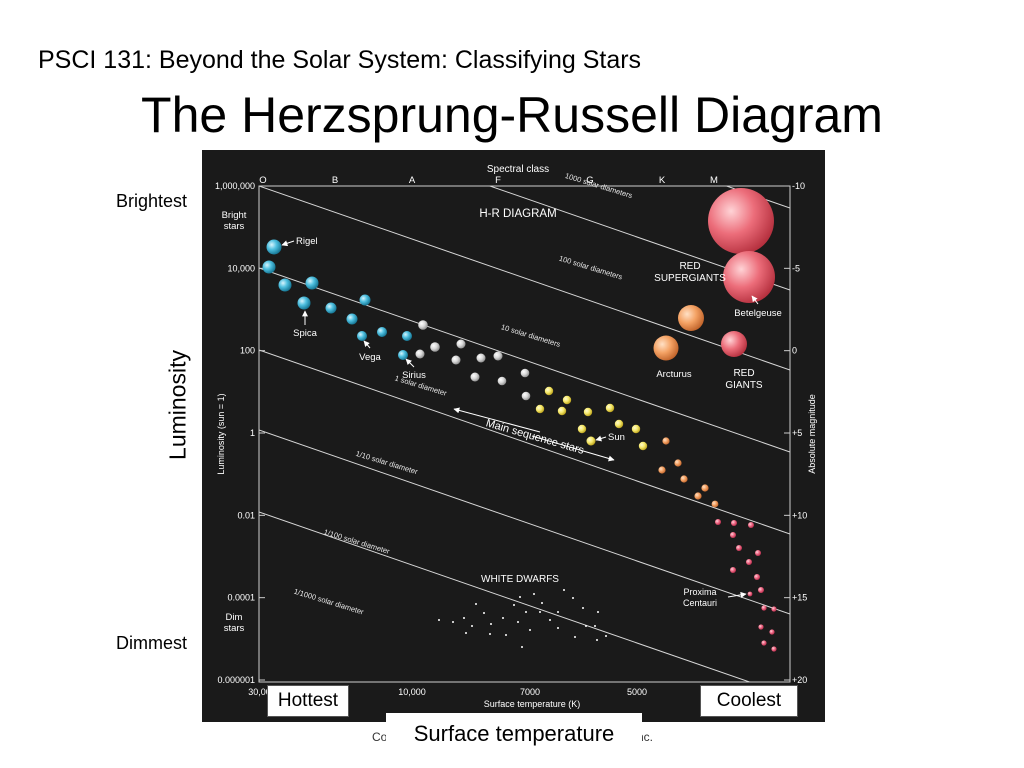 This screenshot has width=1024, height=768. Describe the element at coordinates (758, 313) in the screenshot. I see `star-name-label: Betelgeuse` at that location.